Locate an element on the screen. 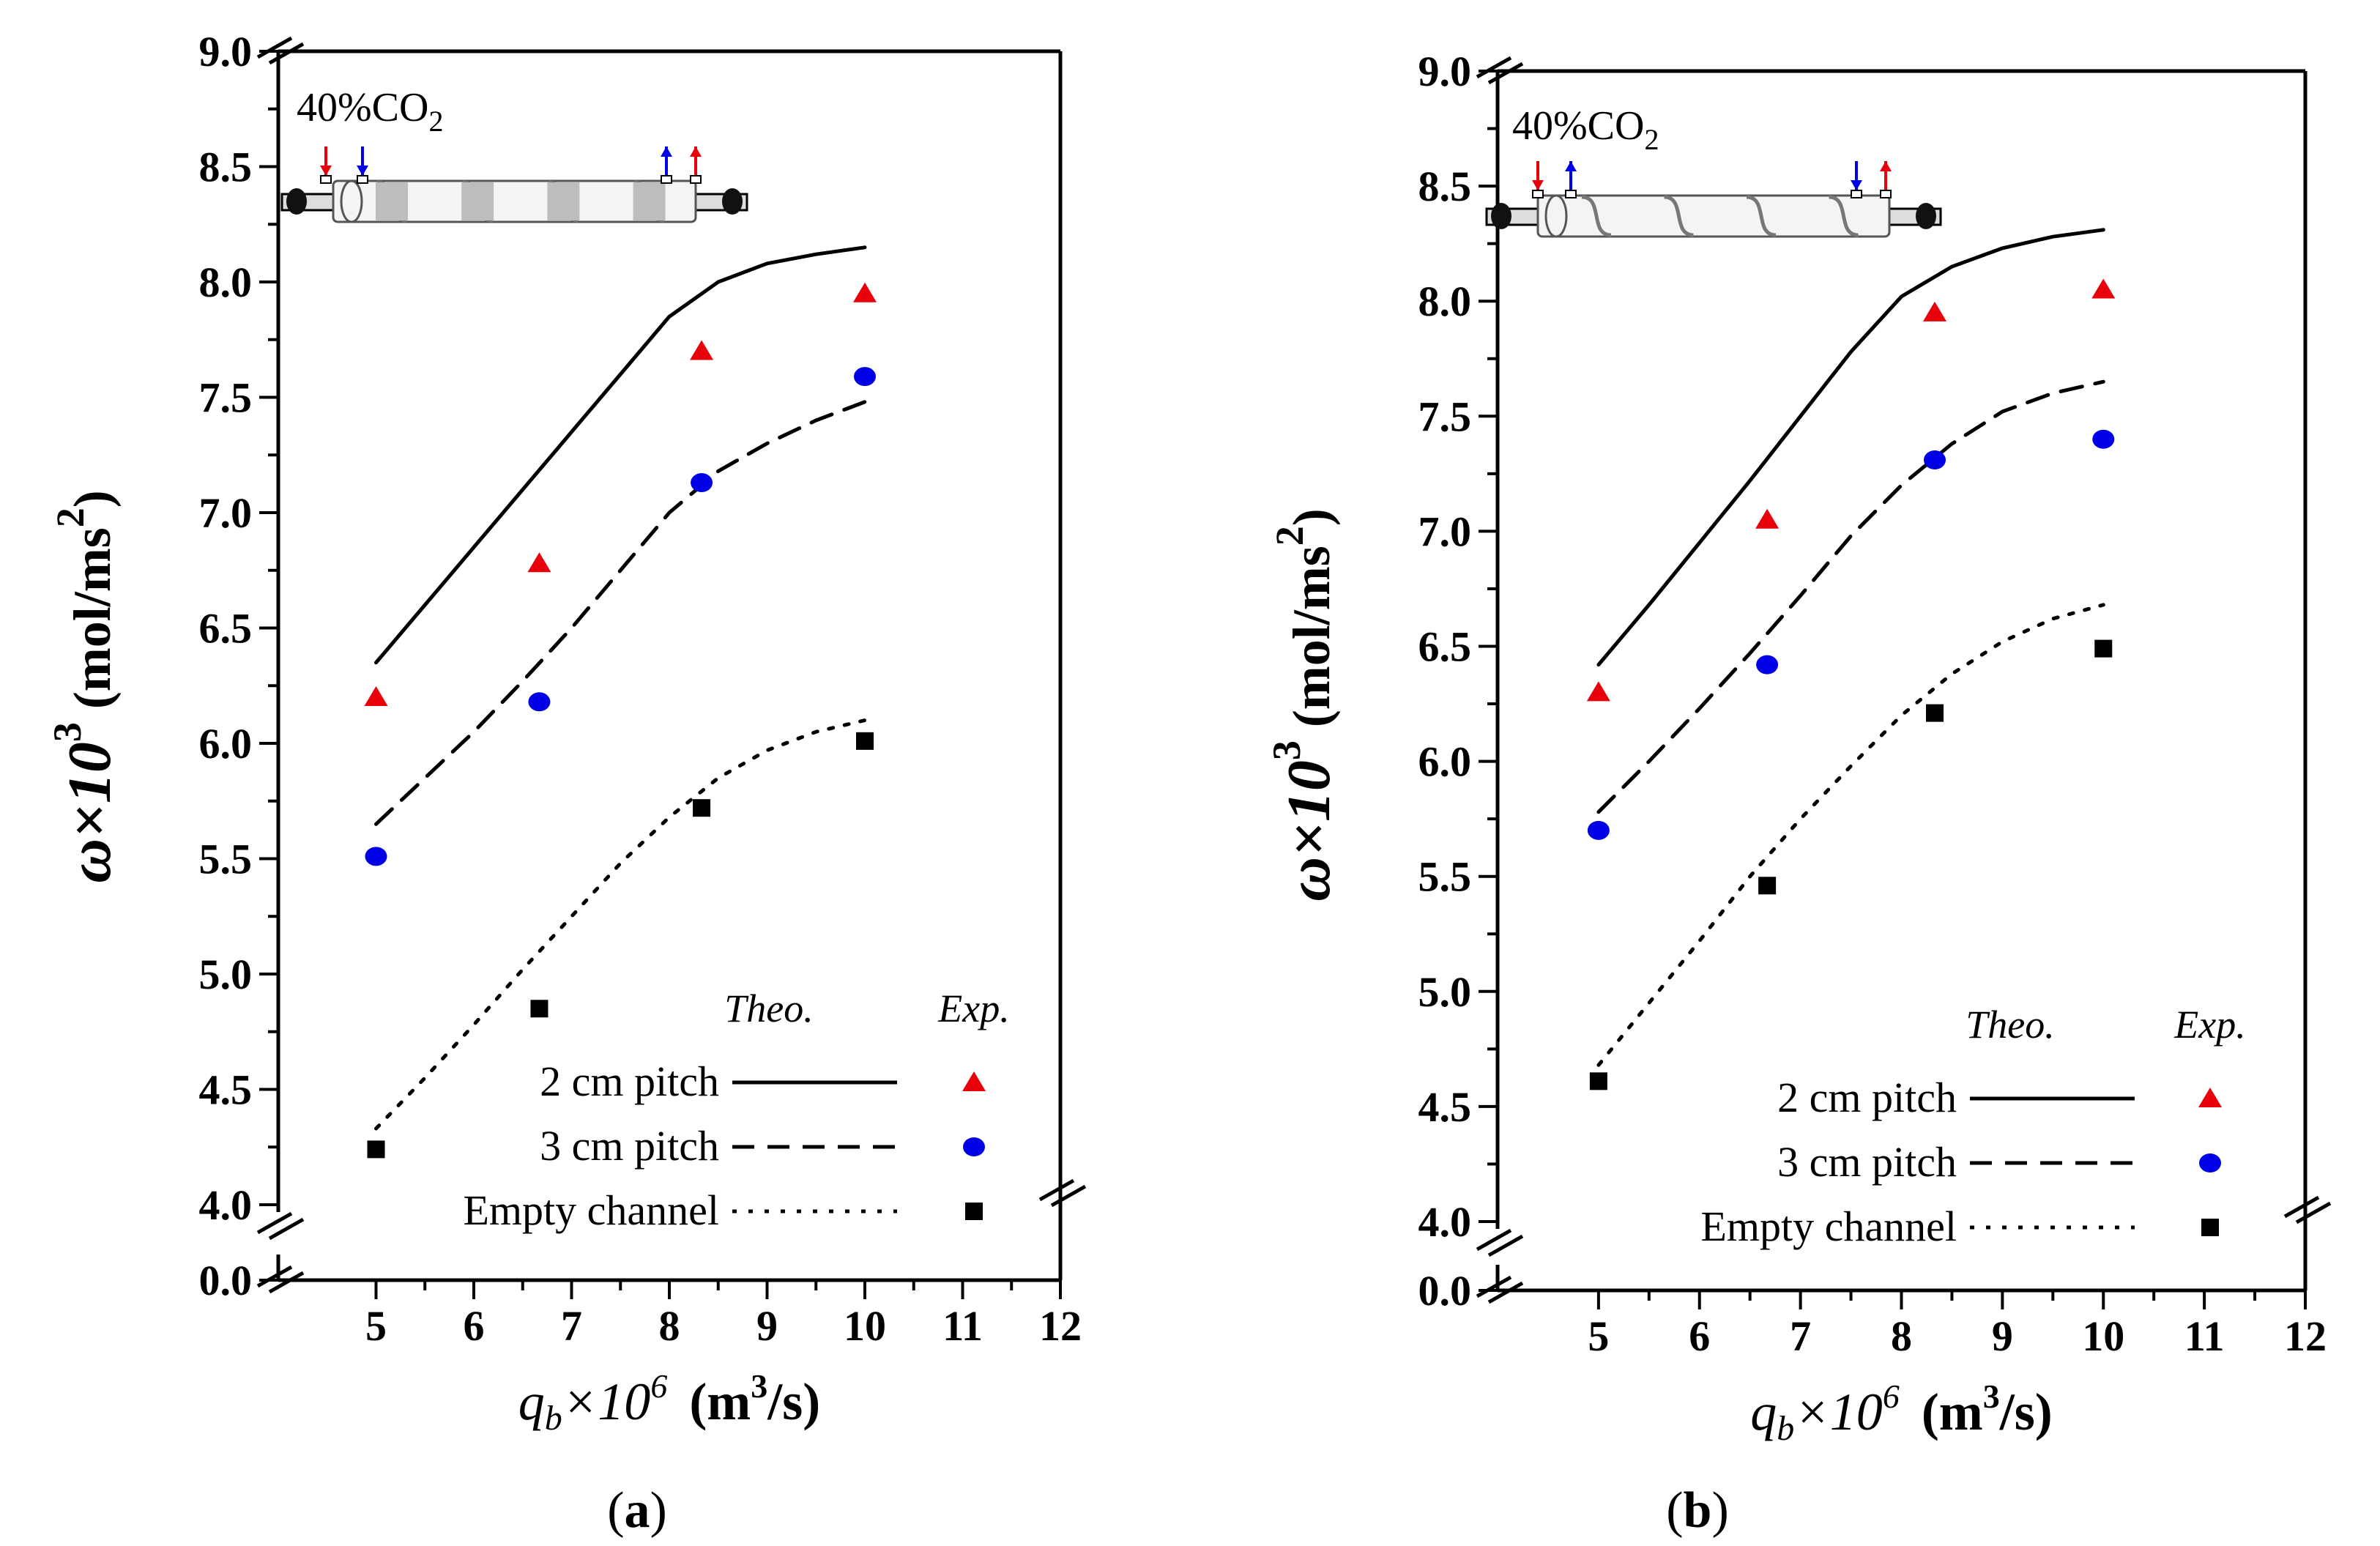 The image size is (2380, 1546). y-tick-label: 9.0 is located at coordinates (1445, 72).